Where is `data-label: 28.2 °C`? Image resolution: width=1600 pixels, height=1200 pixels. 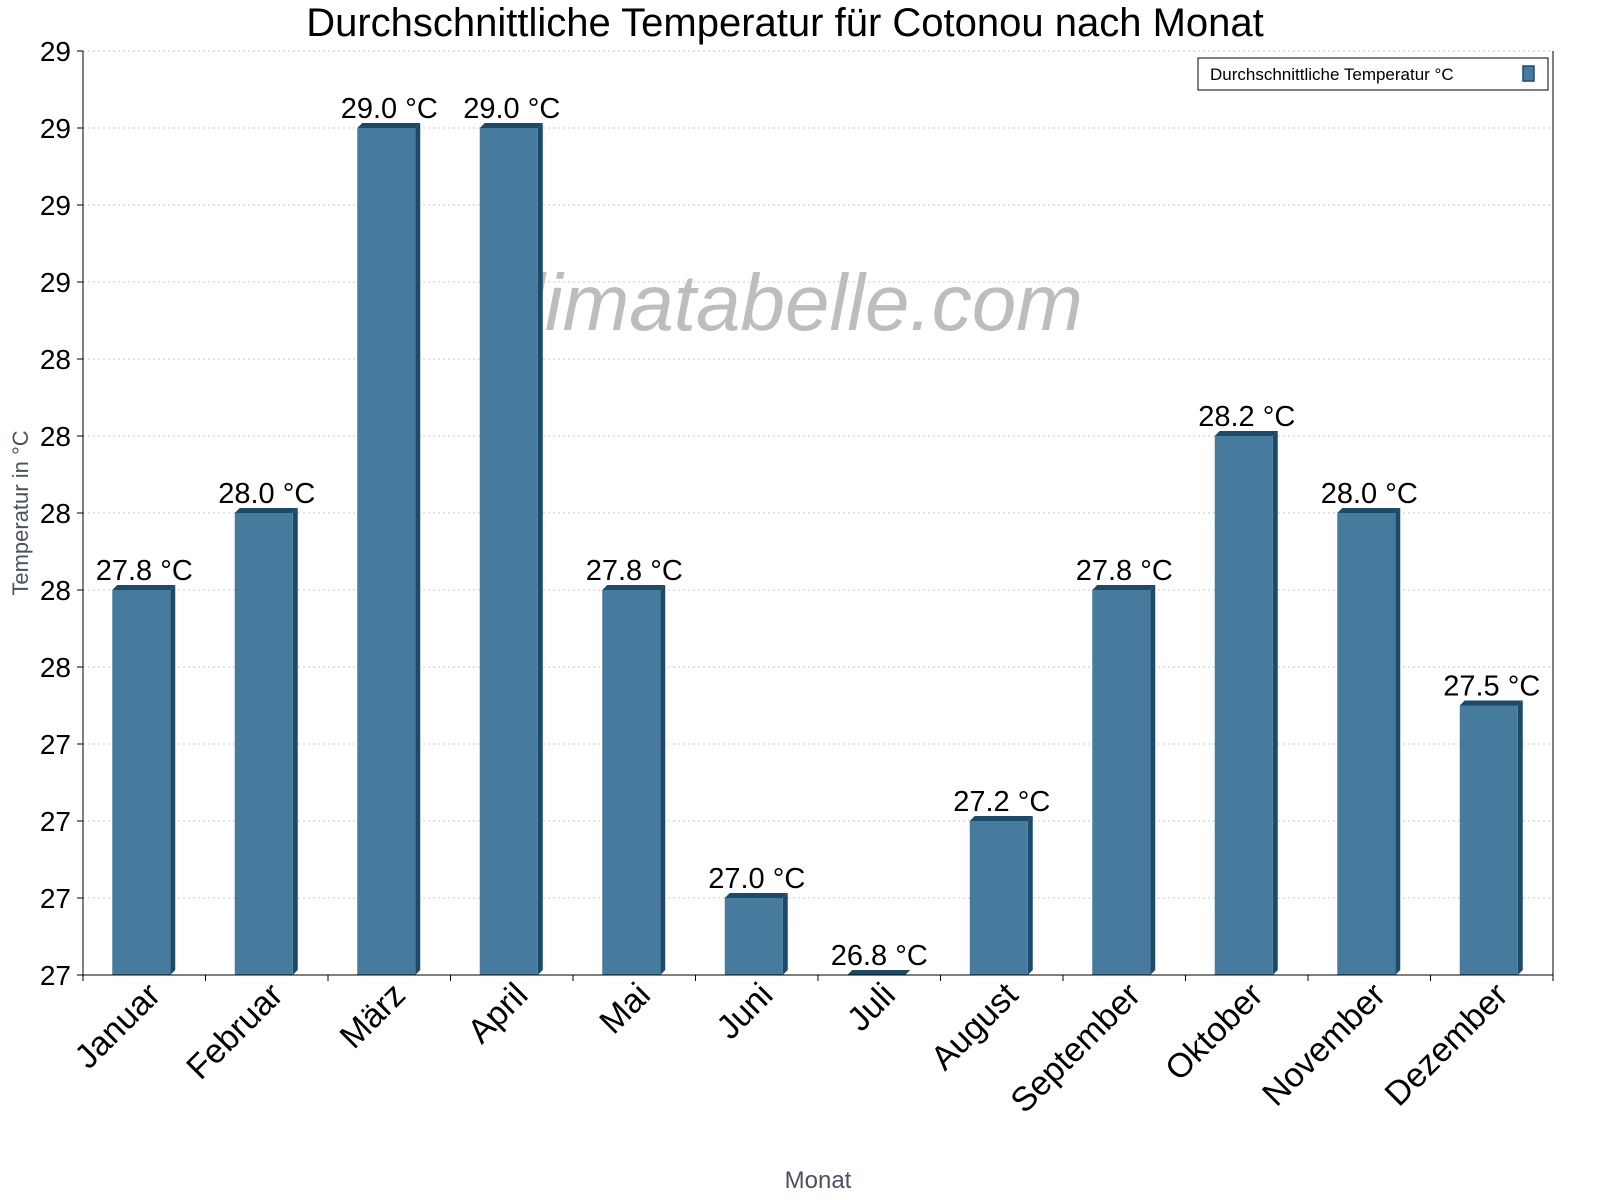
data-label: 28.2 °C is located at coordinates (1246, 417).